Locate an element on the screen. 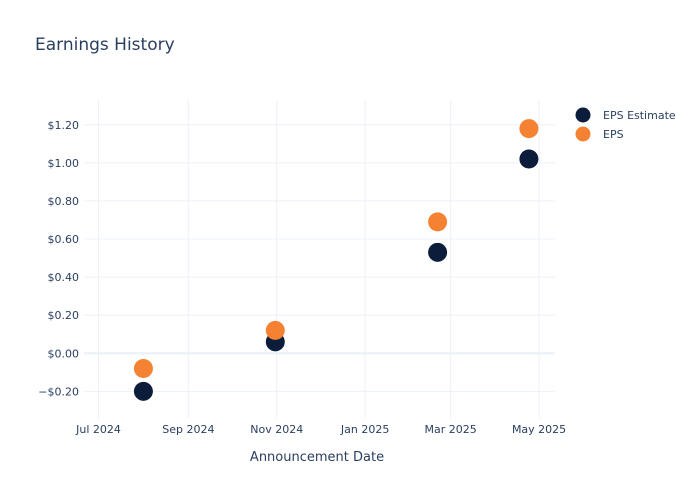 Image resolution: width=700 pixels, height=500 pixels. x-tick-label: Jul 2024 is located at coordinates (98, 429).